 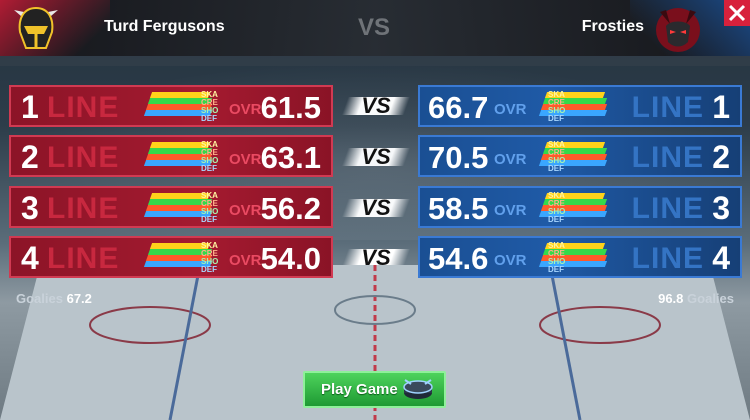 I want to click on home-line-number: 2, so click(x=30, y=157).